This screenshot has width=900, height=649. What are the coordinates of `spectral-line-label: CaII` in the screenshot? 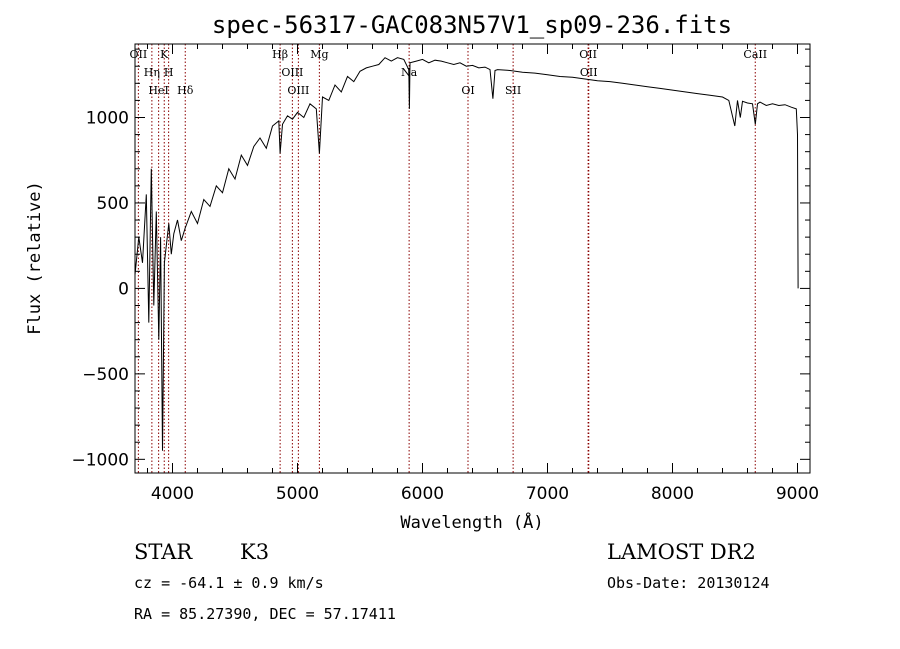 It's located at (755, 54).